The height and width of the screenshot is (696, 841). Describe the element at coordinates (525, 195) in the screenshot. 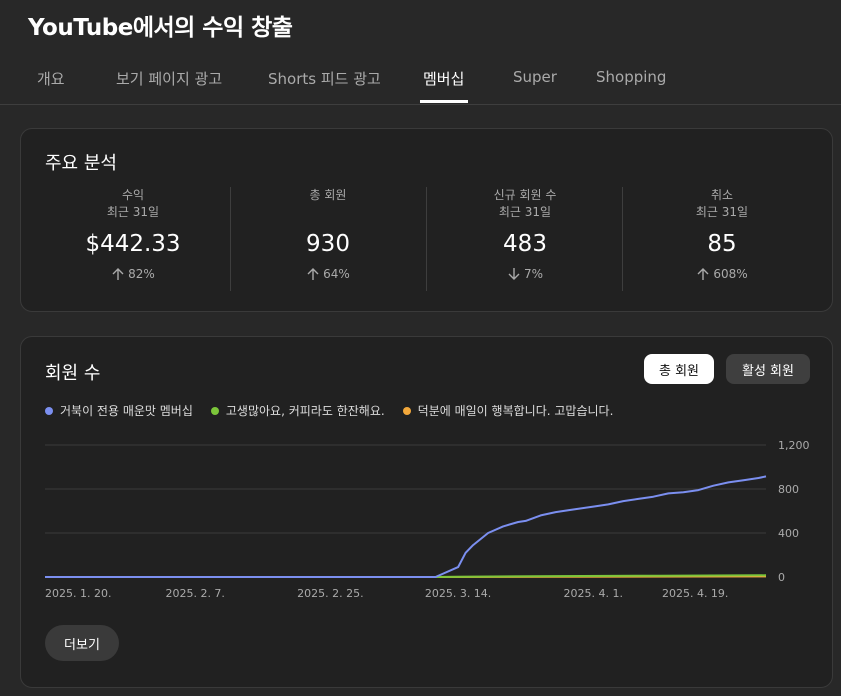

I see `metric-label: 신규 회원 수` at that location.